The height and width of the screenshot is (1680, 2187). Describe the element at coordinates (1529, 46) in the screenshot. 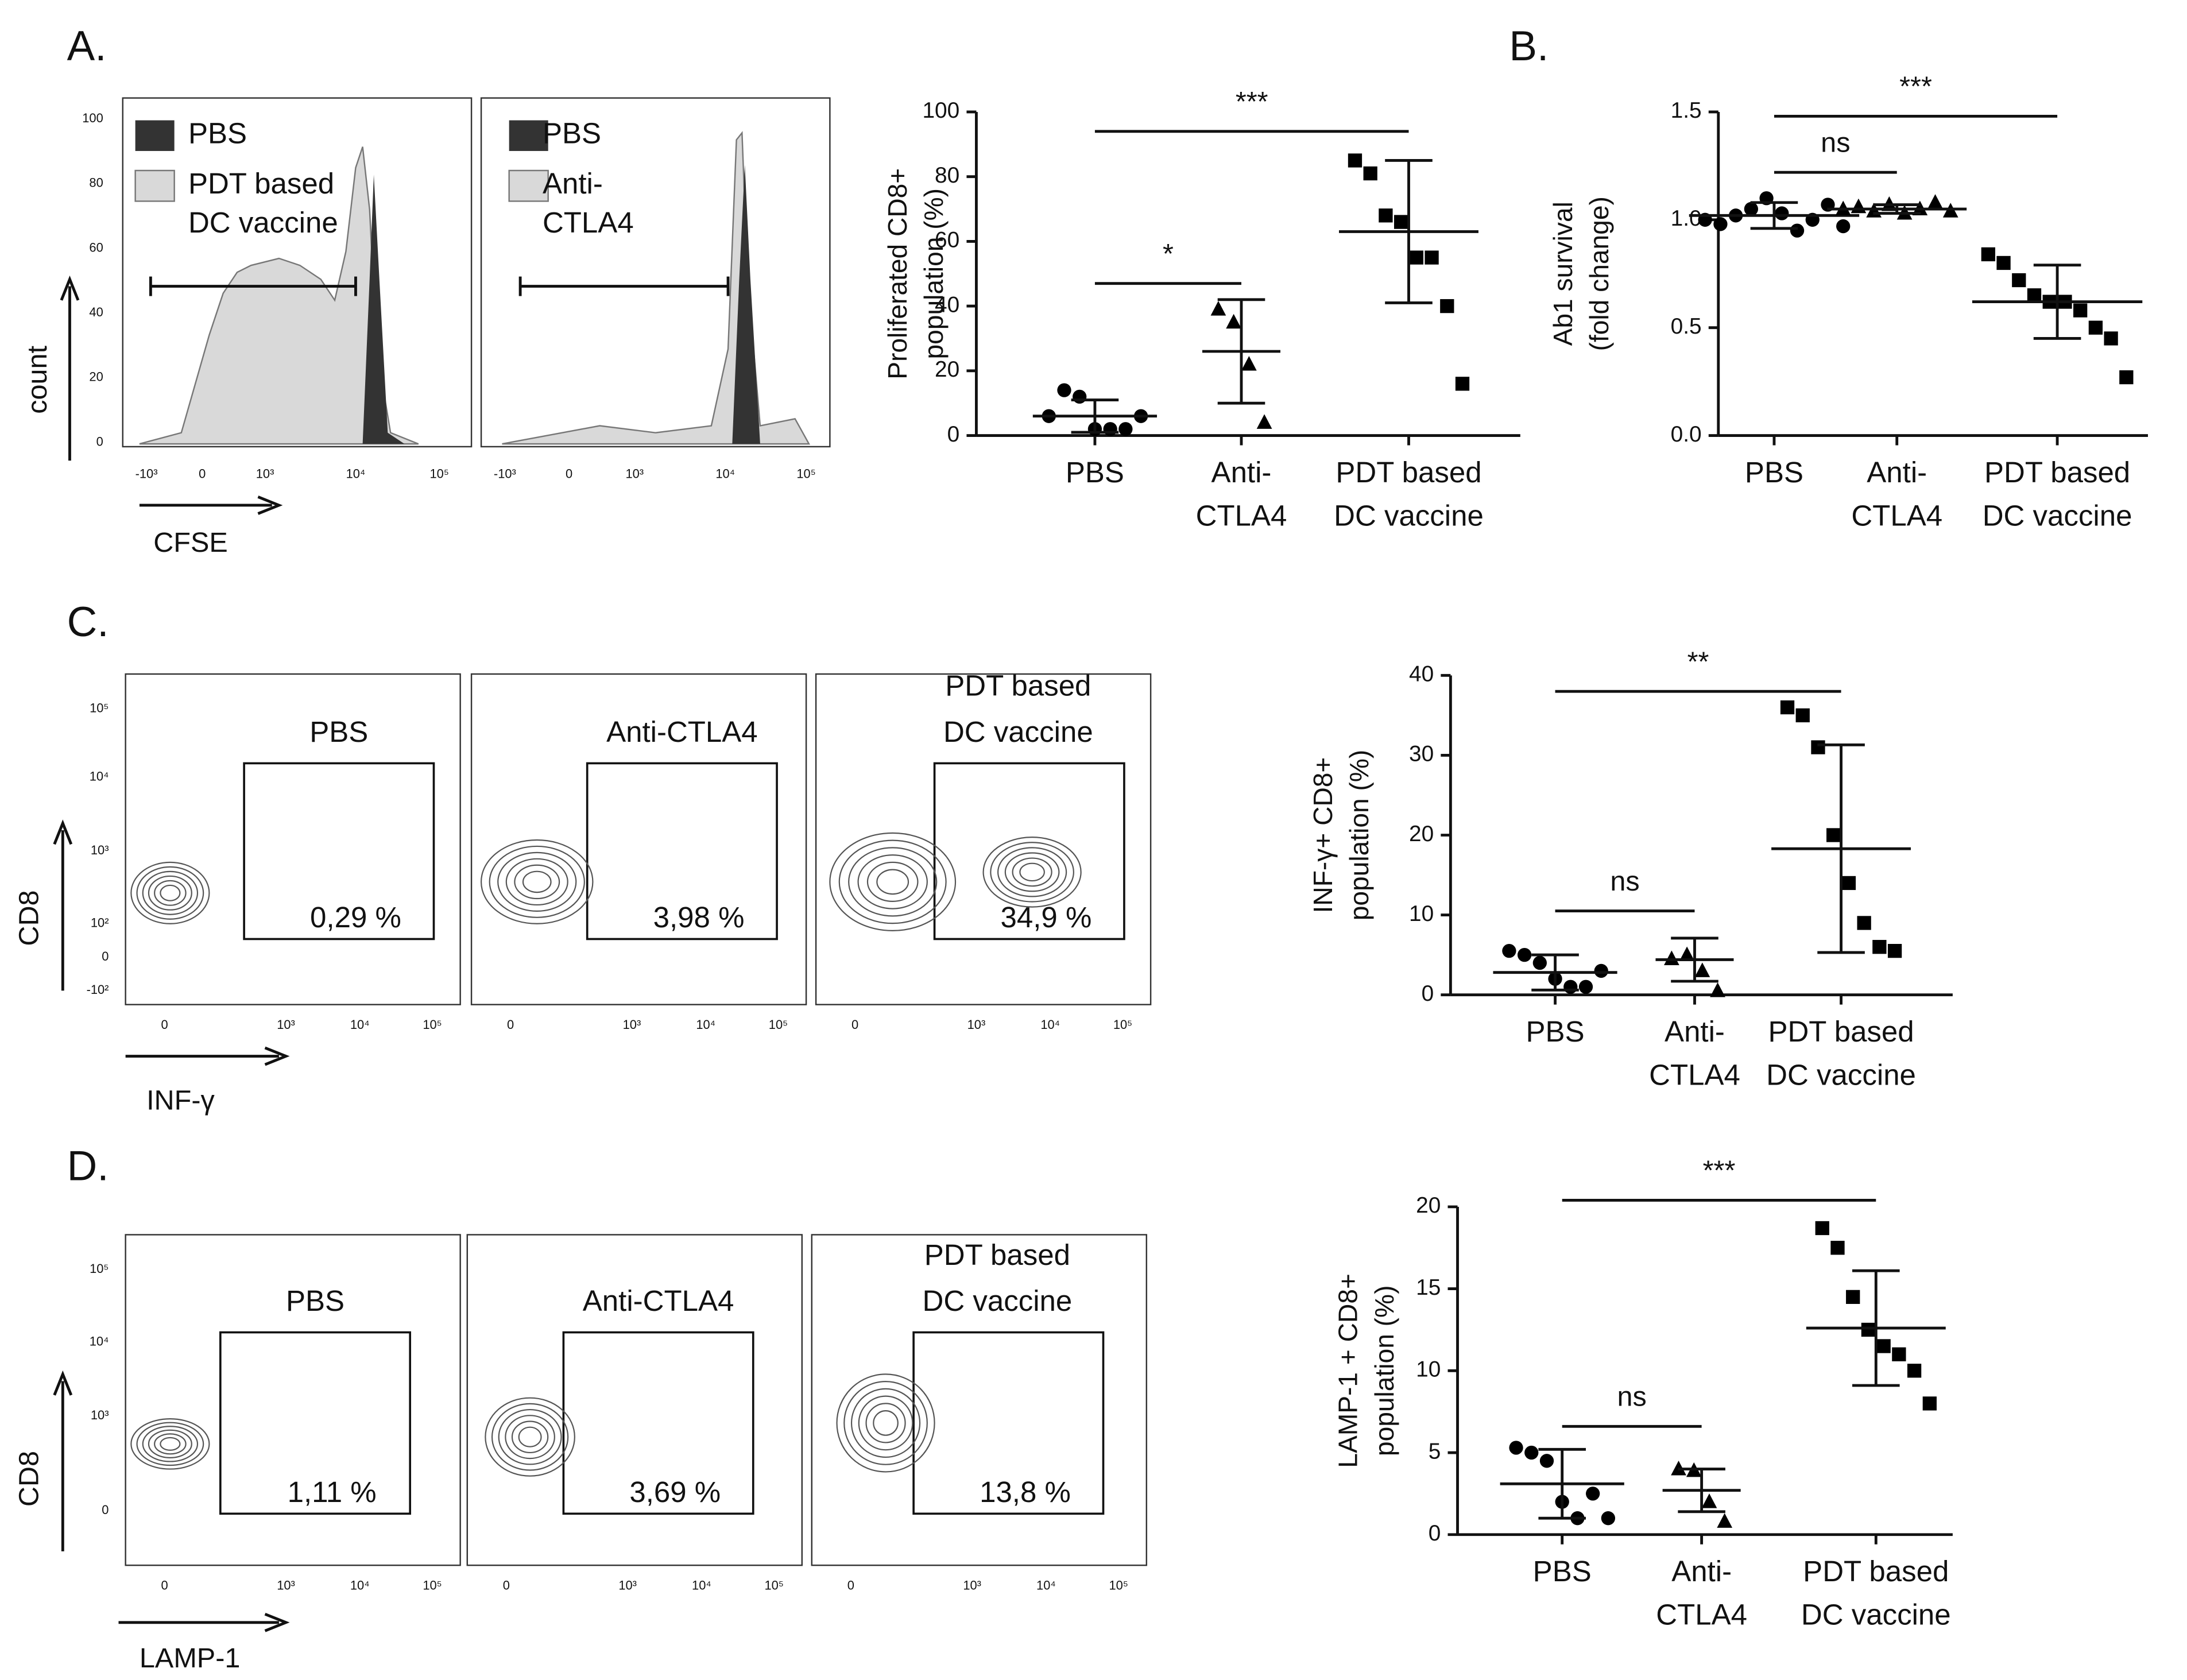

I see `panel-label: B.` at that location.